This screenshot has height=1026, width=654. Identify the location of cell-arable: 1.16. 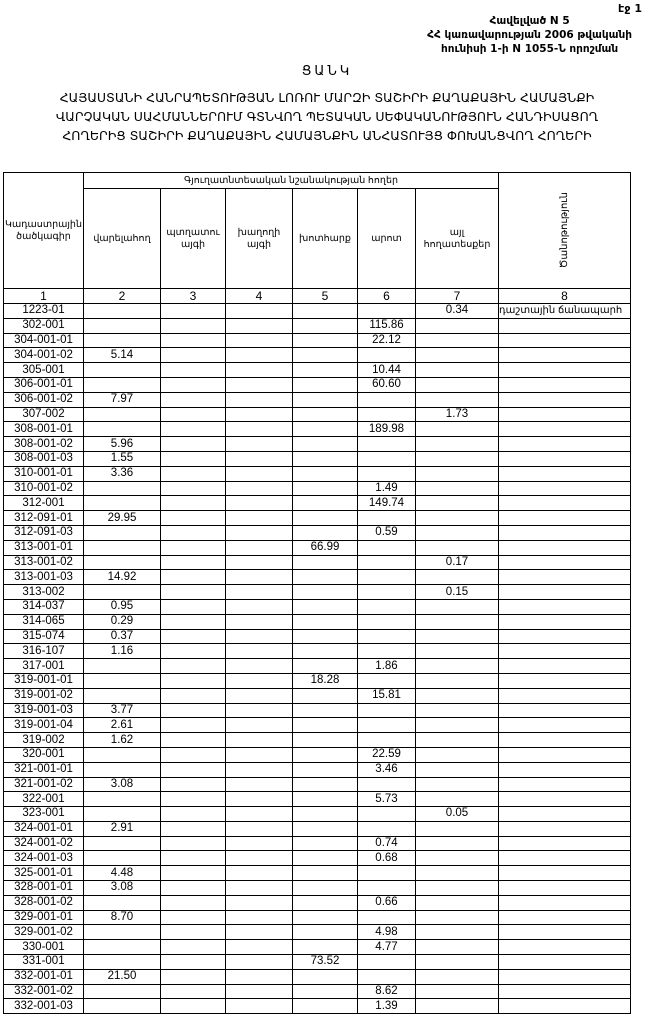
(122, 651).